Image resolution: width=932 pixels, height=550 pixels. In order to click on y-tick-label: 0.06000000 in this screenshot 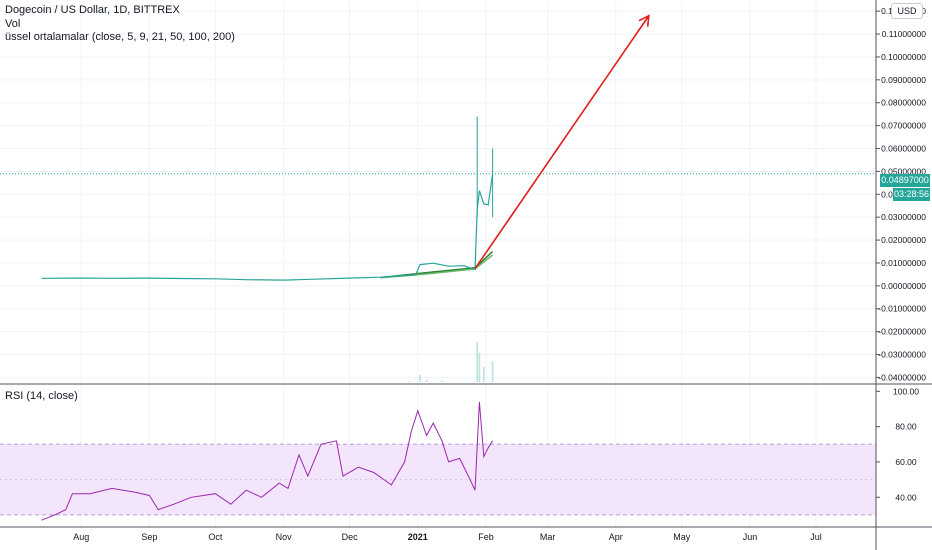, I will do `click(903, 149)`.